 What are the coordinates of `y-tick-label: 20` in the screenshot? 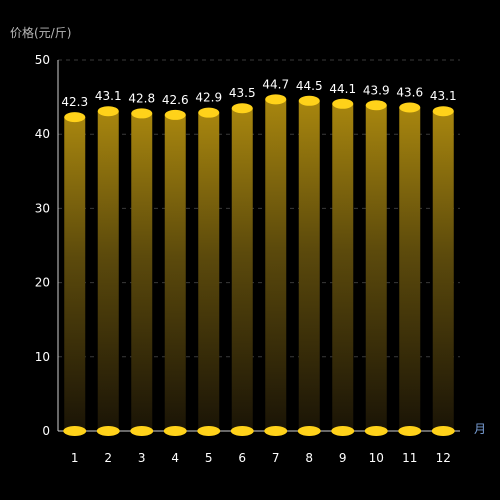 It's located at (42, 283).